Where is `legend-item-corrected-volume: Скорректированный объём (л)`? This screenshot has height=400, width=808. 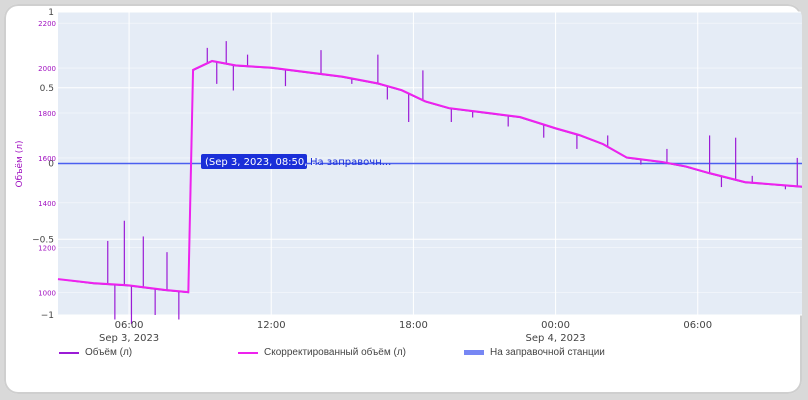 legend-item-corrected-volume: Скорректированный объём (л) is located at coordinates (322, 352).